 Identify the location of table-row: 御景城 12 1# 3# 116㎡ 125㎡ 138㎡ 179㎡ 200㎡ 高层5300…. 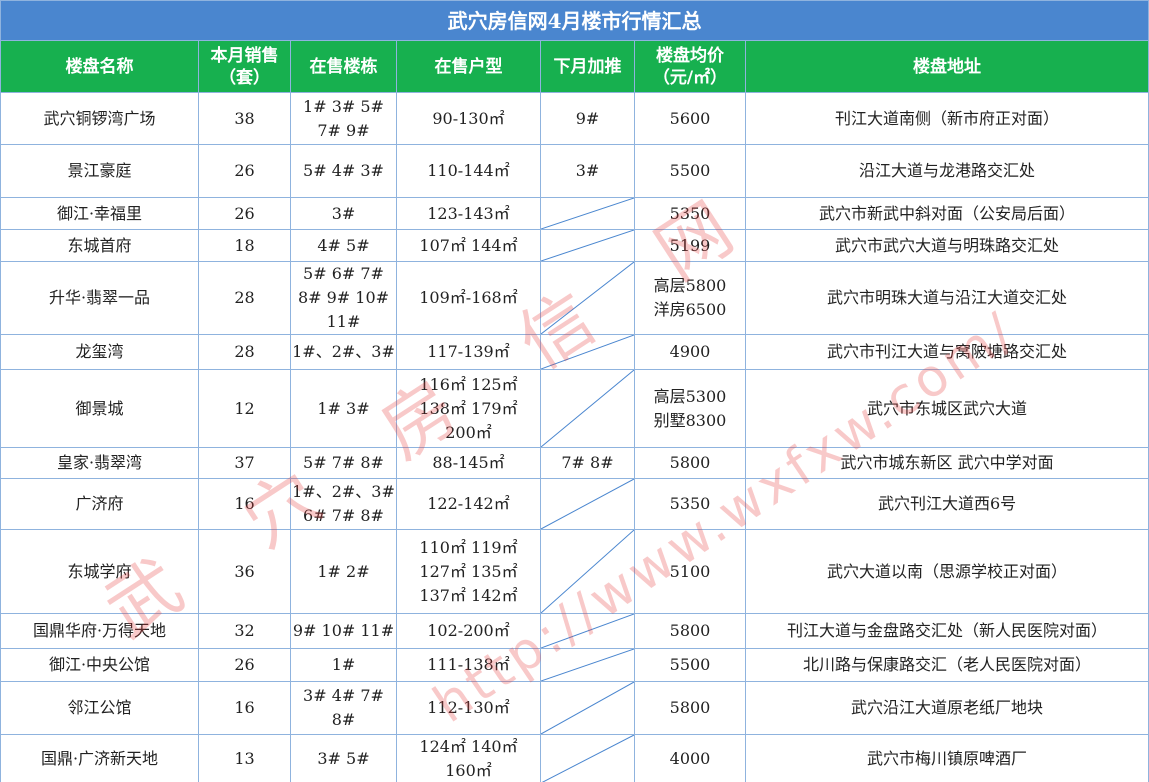
(574, 408).